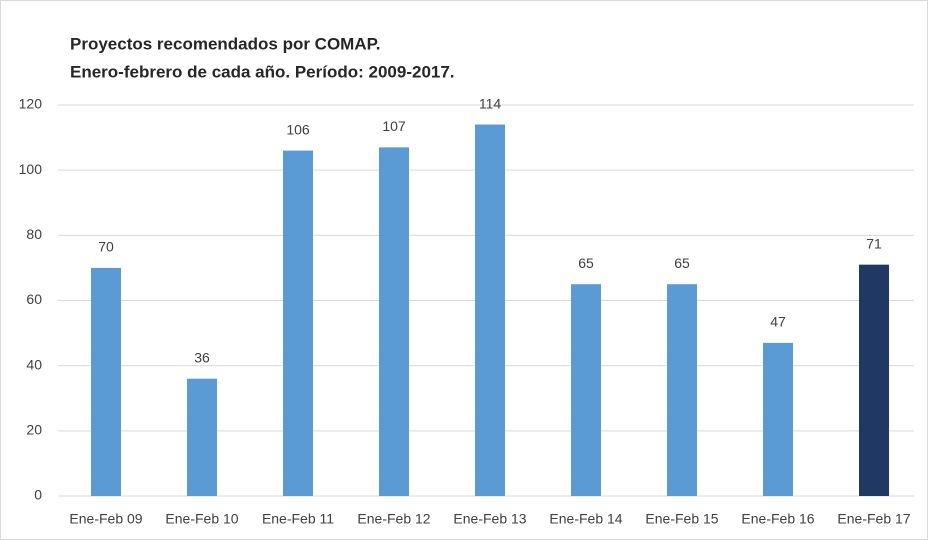  I want to click on y-tick-label: 120, so click(31, 104).